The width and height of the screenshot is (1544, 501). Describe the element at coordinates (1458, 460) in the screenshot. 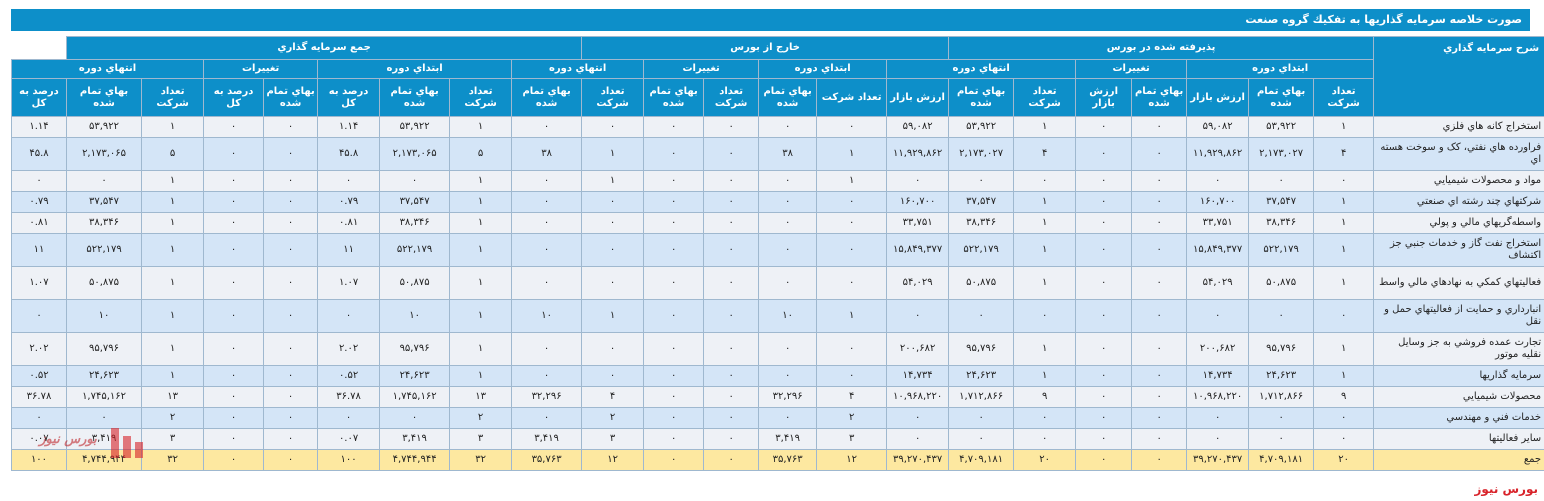

I see `total-label: جمع` at that location.